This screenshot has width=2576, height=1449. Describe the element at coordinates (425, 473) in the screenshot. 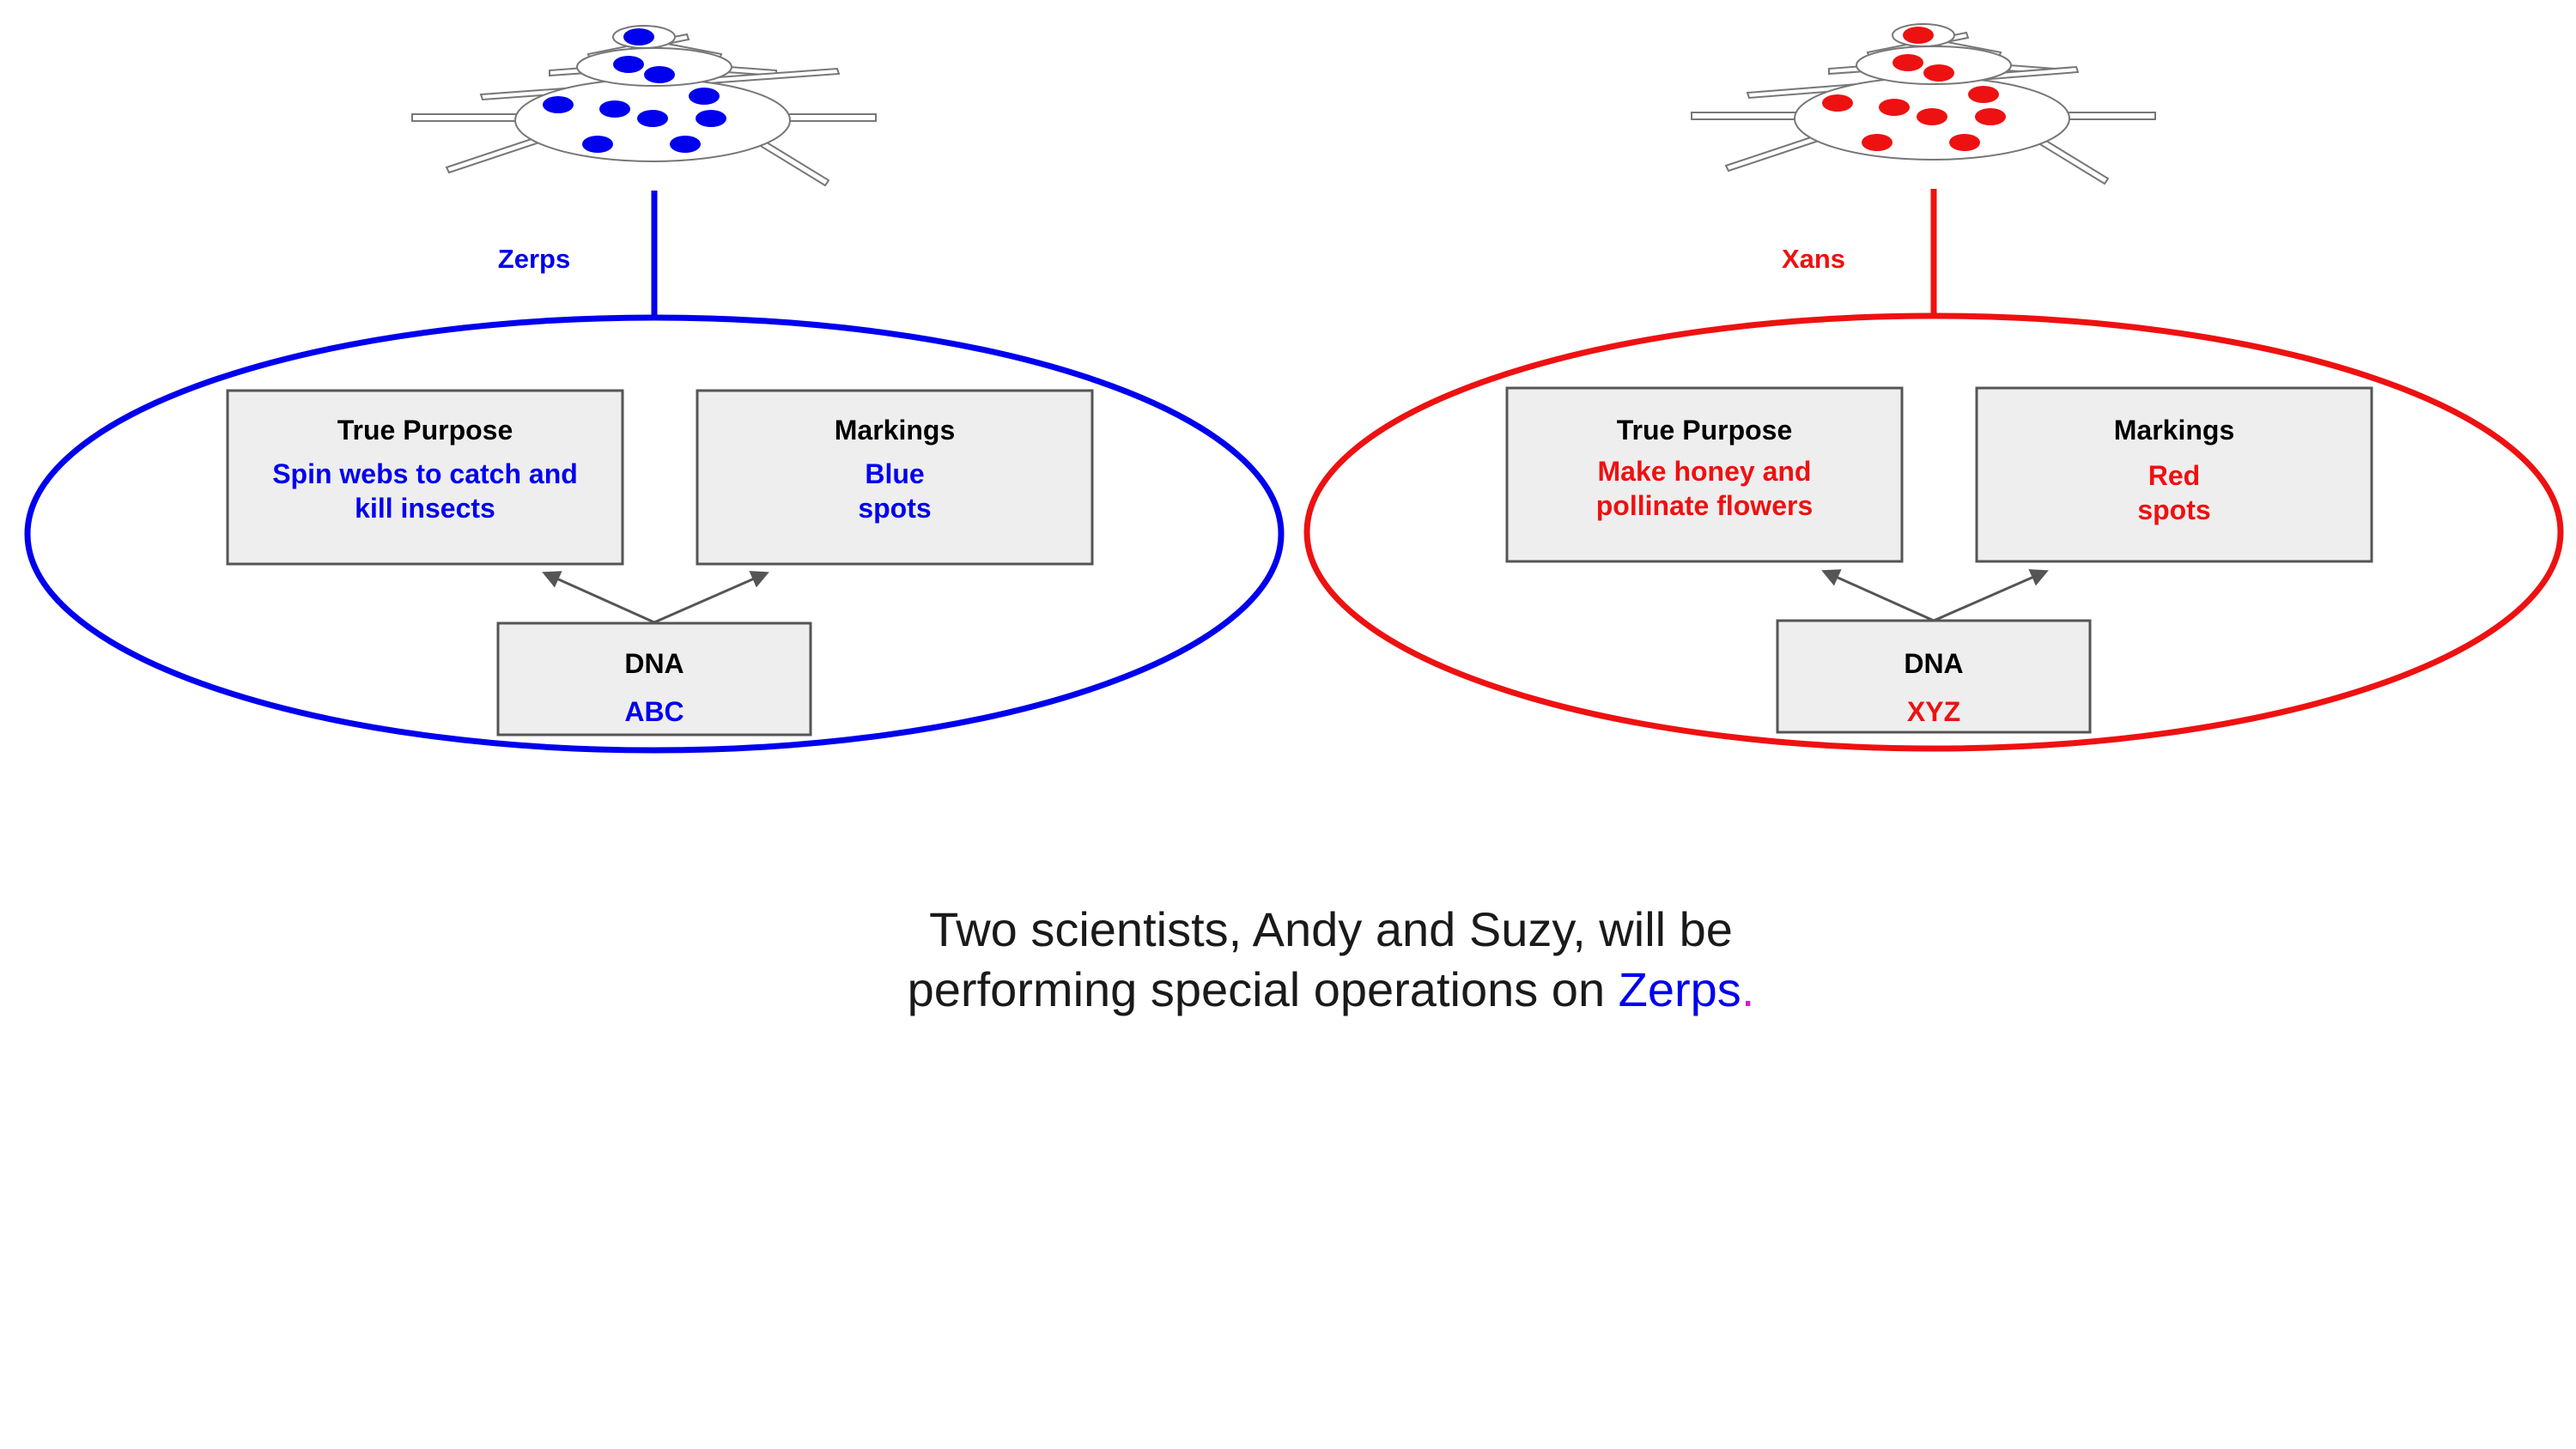

I see `svg-text: Spin webs to catch and` at that location.